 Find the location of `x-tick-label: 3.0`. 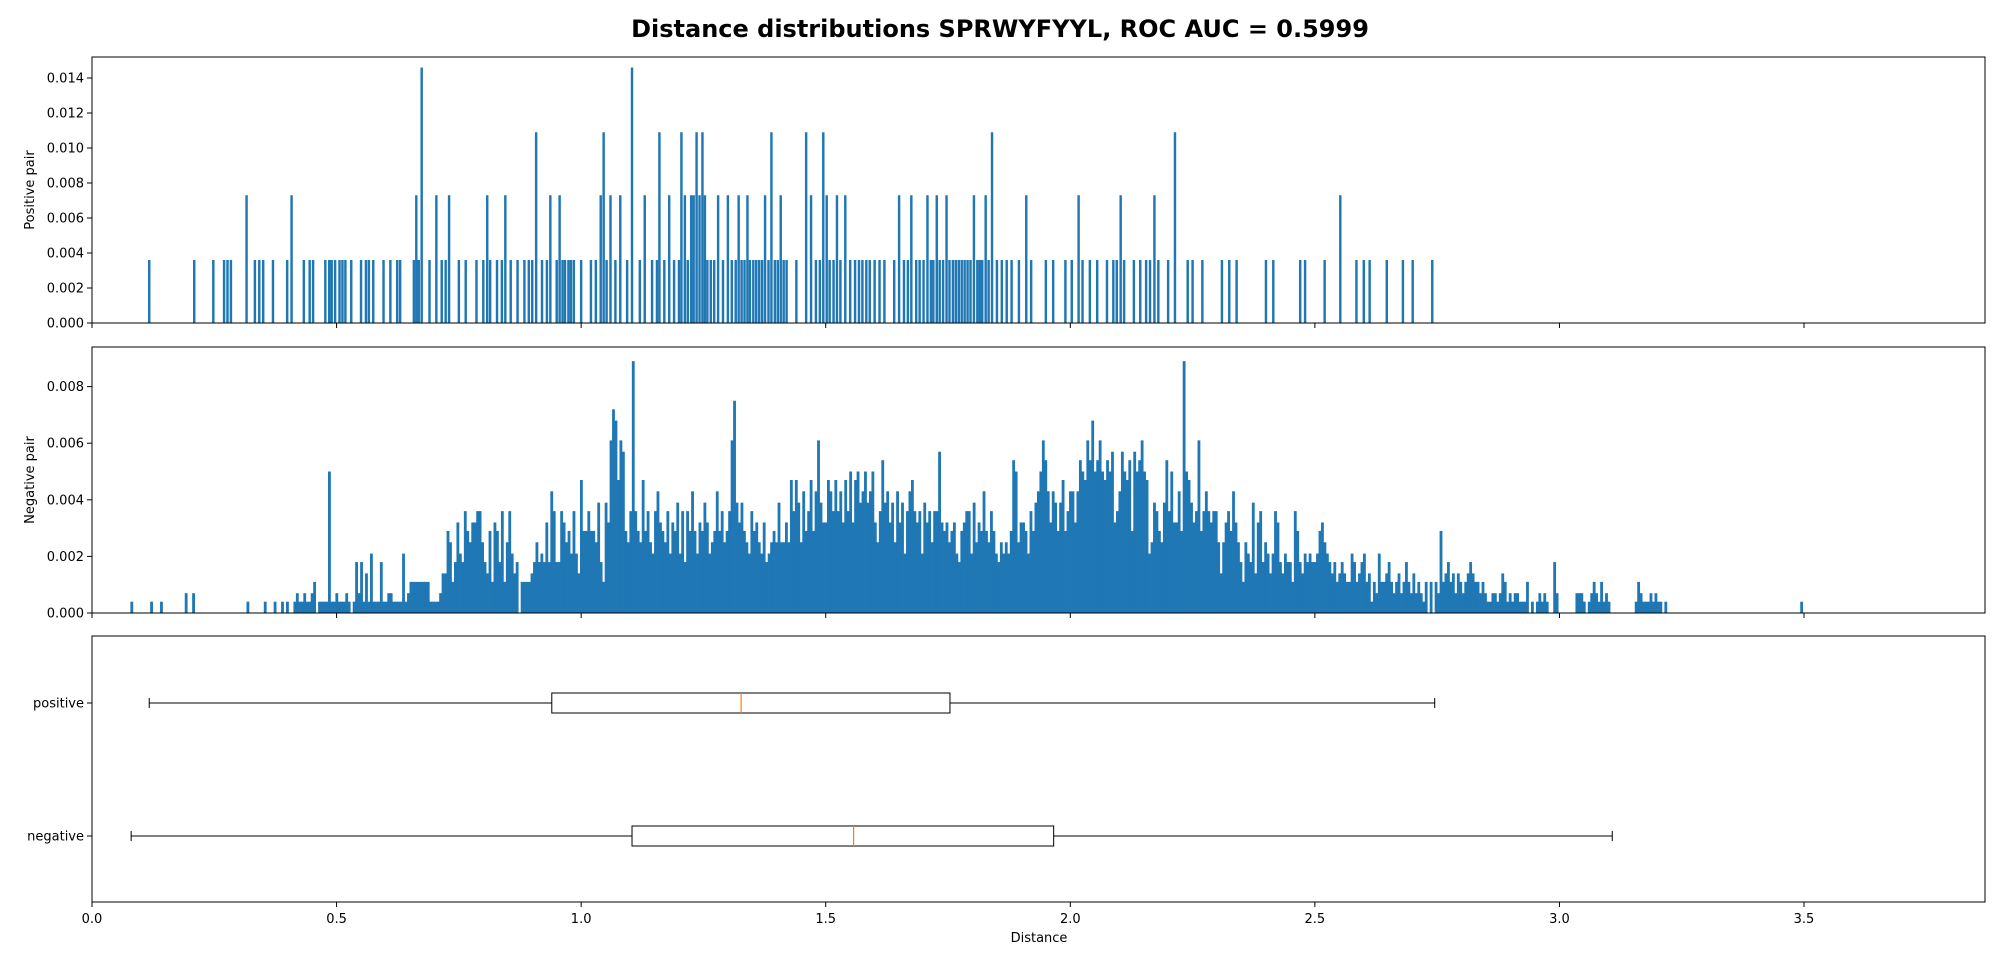

x-tick-label: 3.0 is located at coordinates (1559, 919).